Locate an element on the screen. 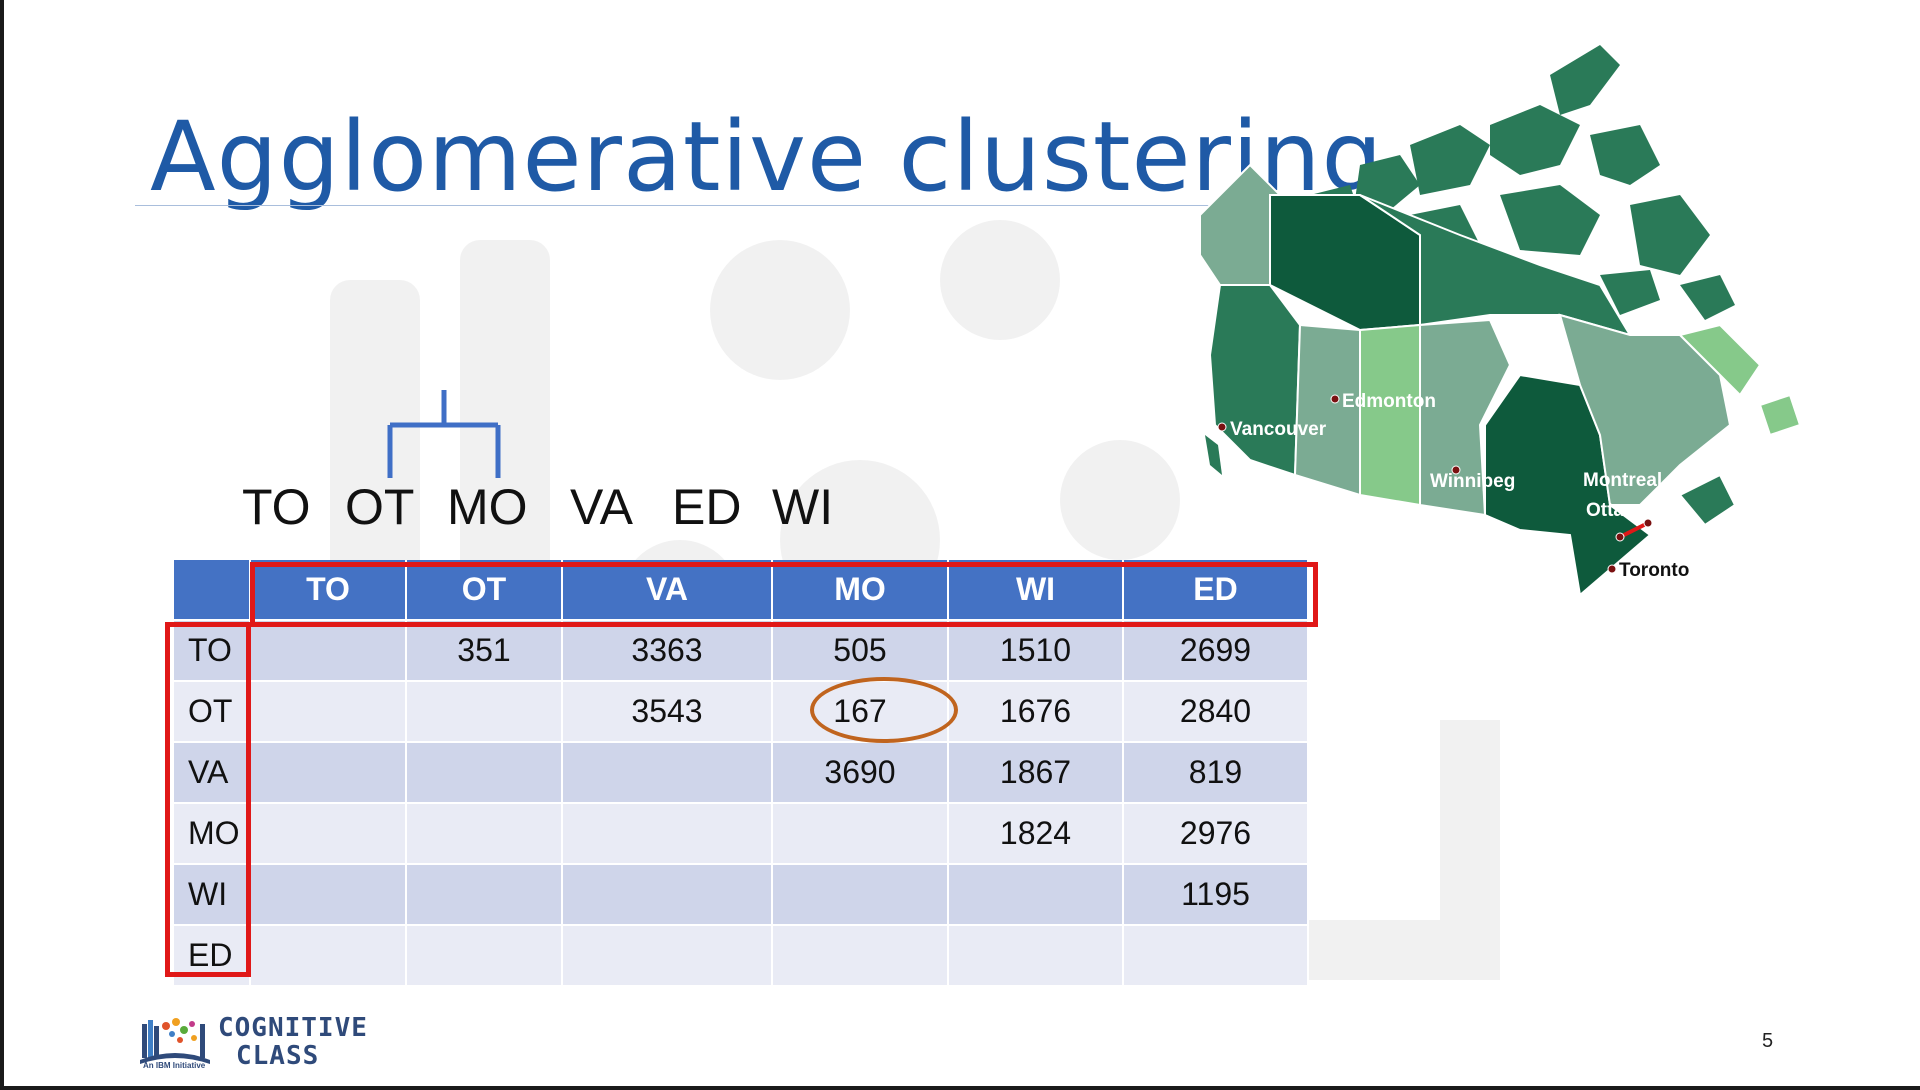  city-label: Vancouver is located at coordinates (1278, 429).